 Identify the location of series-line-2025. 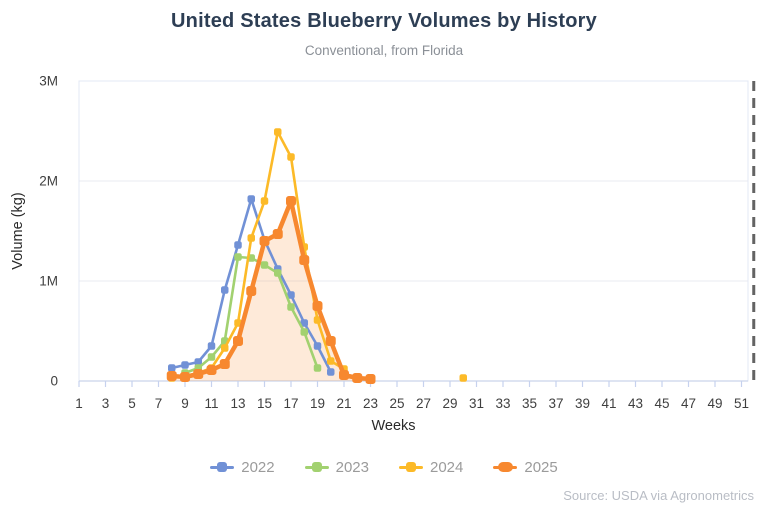
(271, 290).